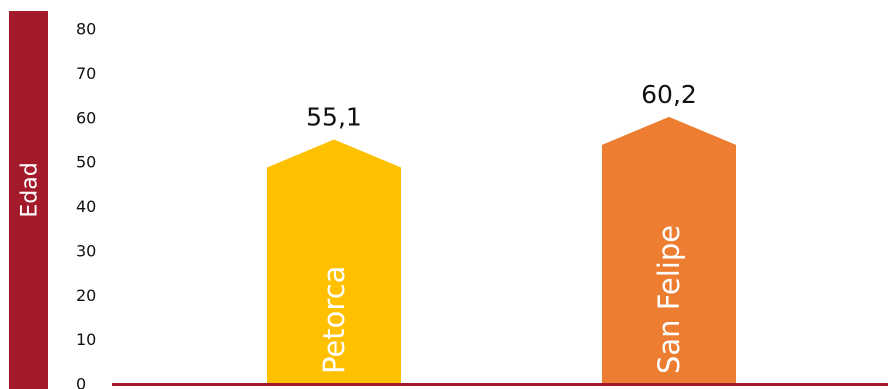 The width and height of the screenshot is (888, 389). Describe the element at coordinates (81, 382) in the screenshot. I see `y-tick-label: 0` at that location.